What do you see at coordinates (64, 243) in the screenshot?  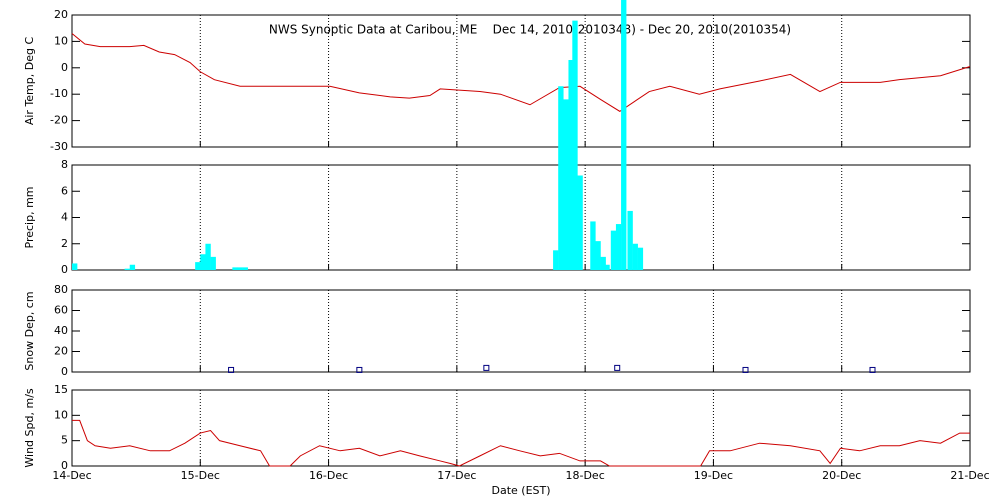 I see `y-tick-label: 2` at bounding box center [64, 243].